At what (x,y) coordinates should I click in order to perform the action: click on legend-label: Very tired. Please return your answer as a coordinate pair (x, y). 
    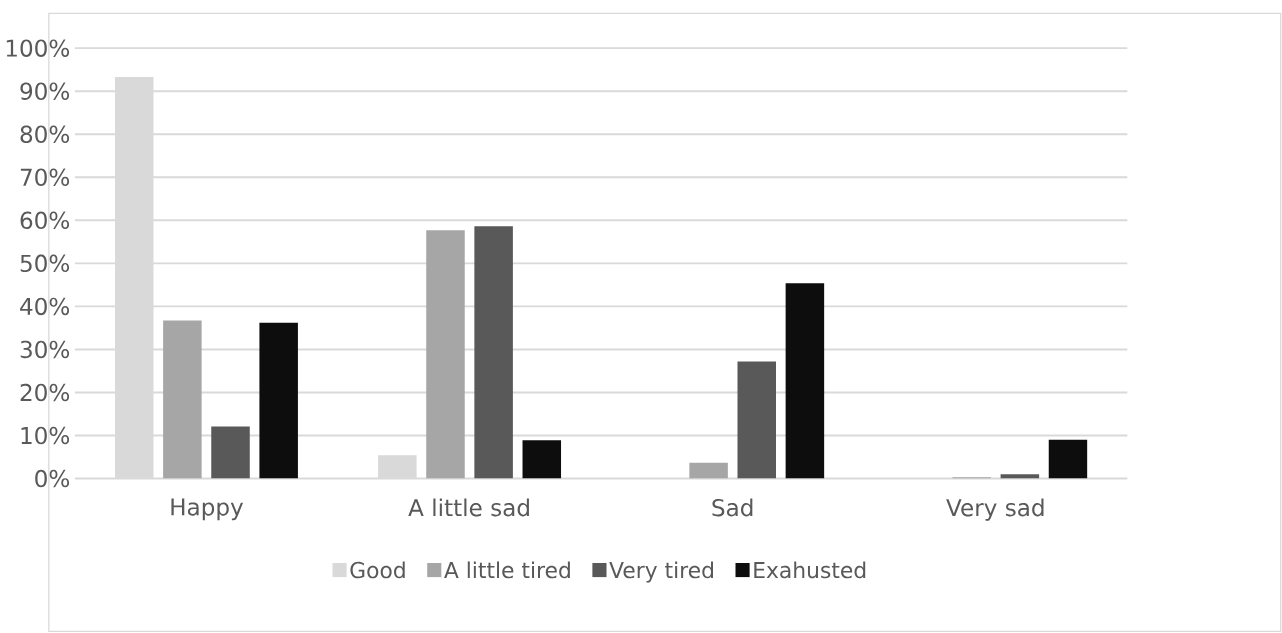
    Looking at the image, I should click on (661, 572).